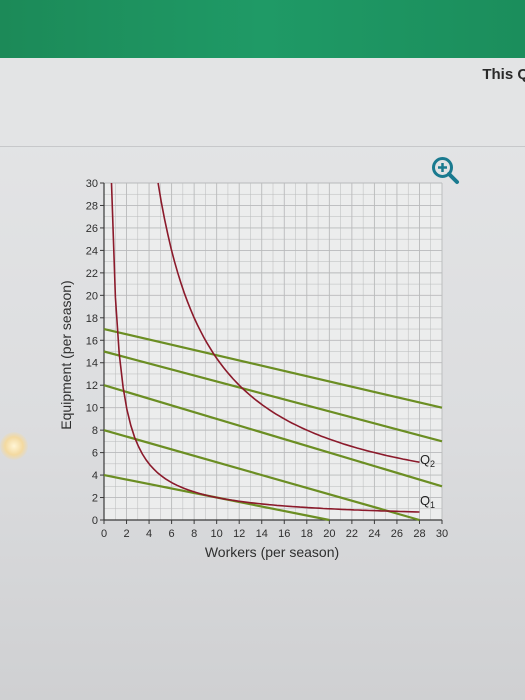  Describe the element at coordinates (92, 341) in the screenshot. I see `y-tick-label: 16` at that location.